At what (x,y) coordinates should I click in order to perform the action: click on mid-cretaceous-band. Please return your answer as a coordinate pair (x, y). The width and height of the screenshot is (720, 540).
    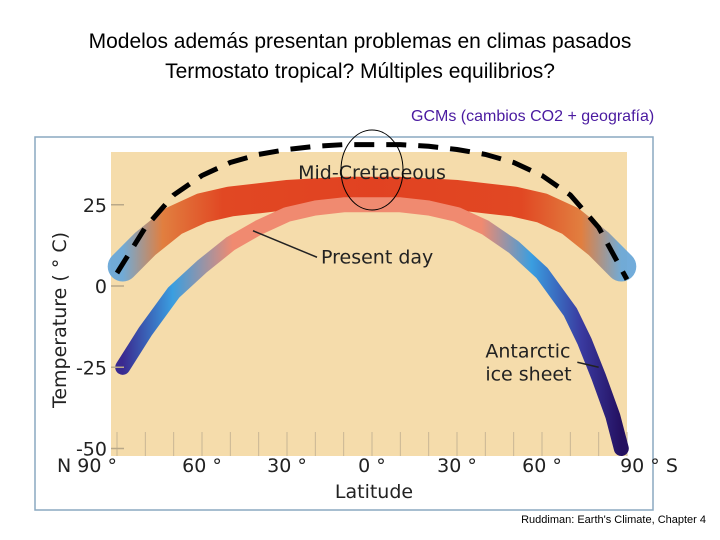
    Looking at the image, I should click on (372, 229).